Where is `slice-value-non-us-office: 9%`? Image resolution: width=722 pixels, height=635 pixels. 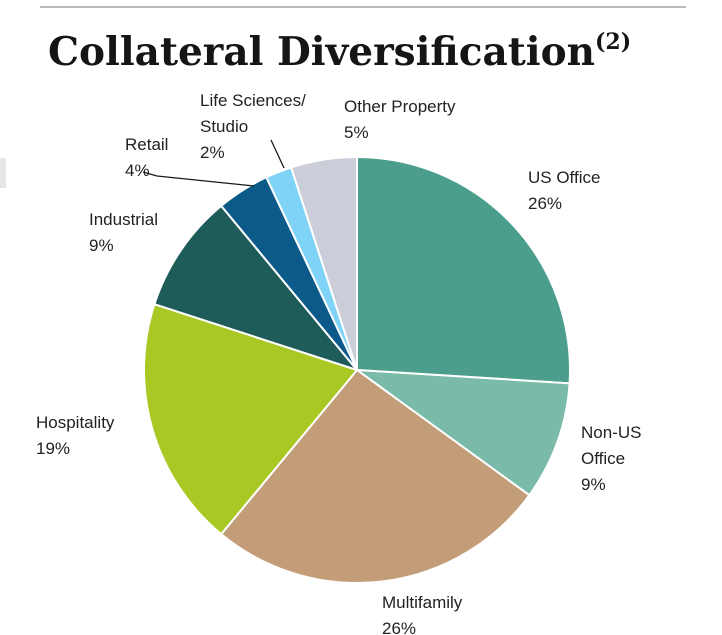
slice-value-non-us-office: 9% is located at coordinates (593, 484).